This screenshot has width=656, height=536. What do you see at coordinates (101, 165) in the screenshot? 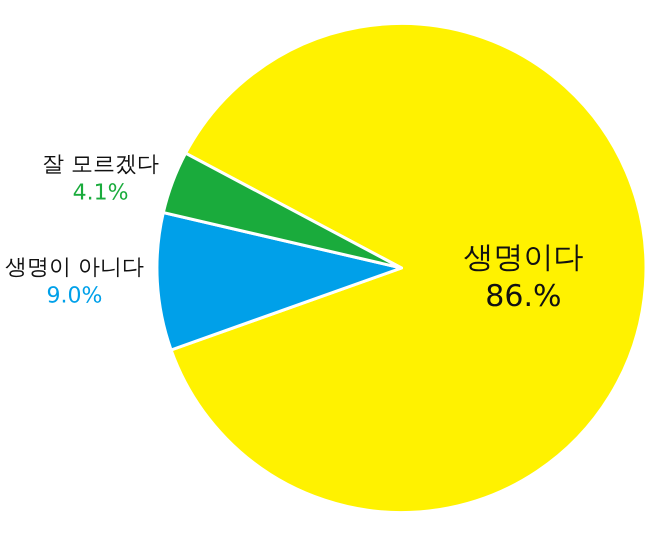
I see `slice-label: 잘 모르겠다` at bounding box center [101, 165].